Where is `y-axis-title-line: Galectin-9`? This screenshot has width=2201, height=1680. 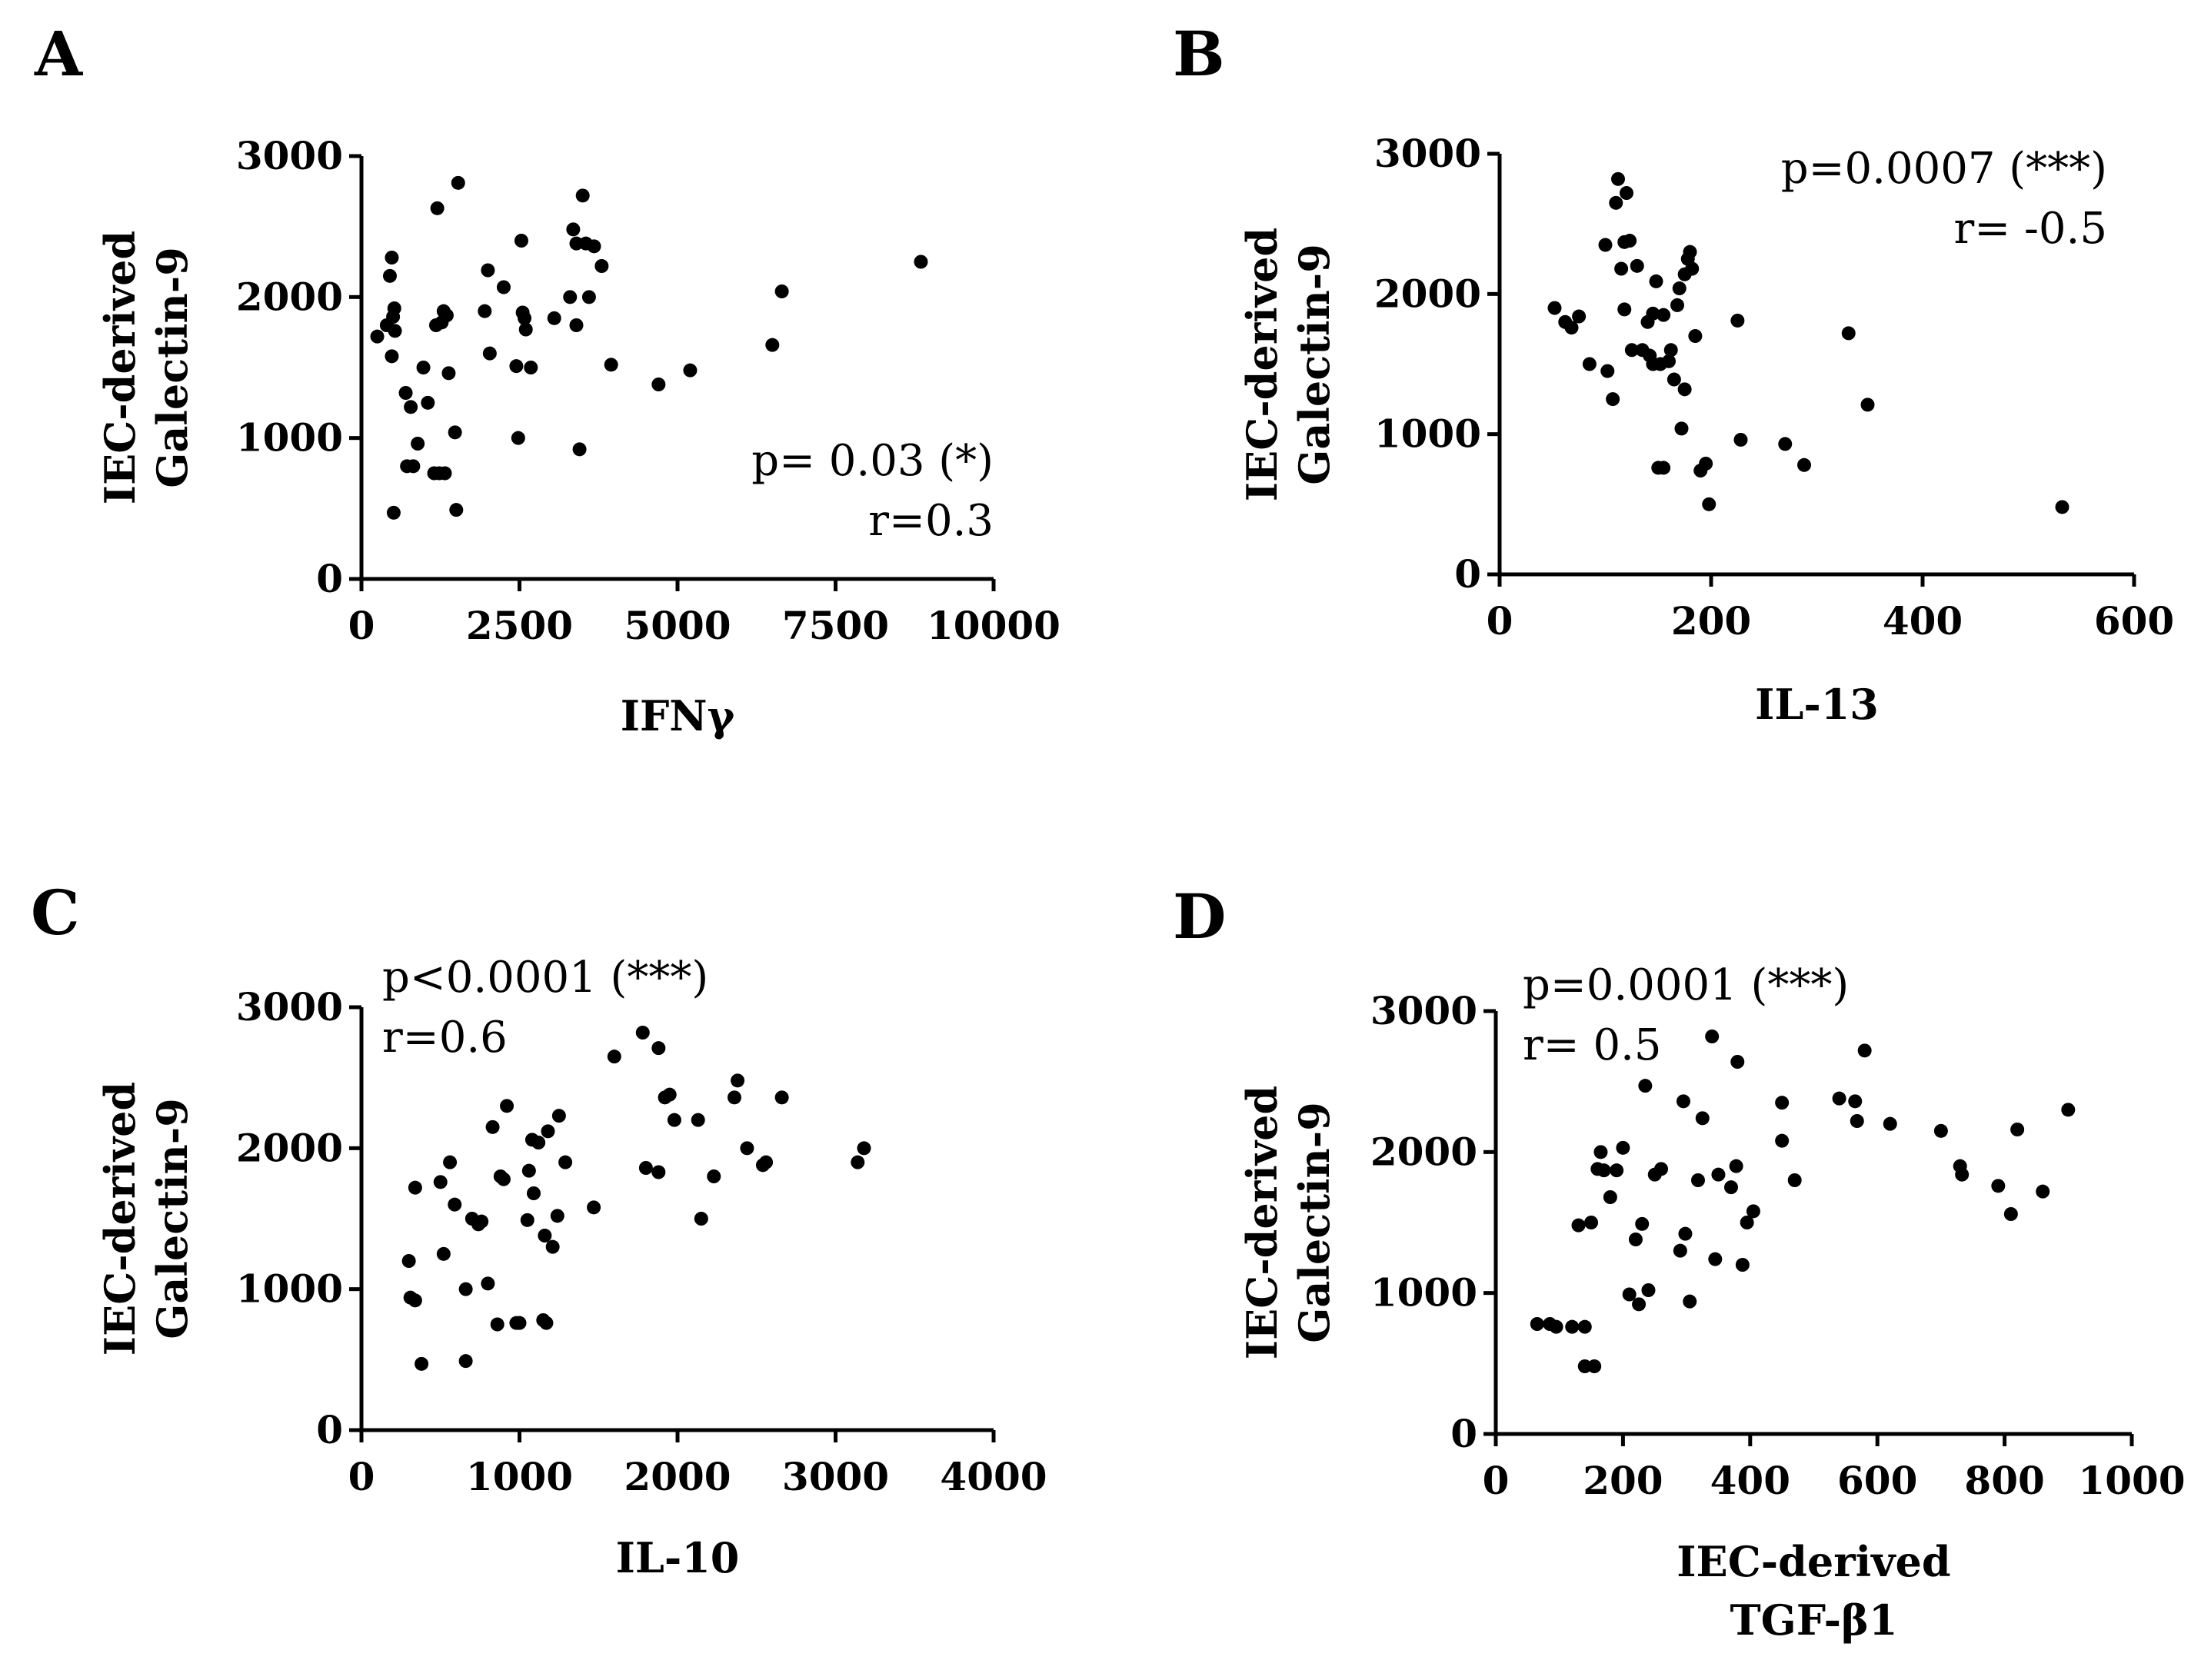 y-axis-title-line: Galectin-9 is located at coordinates (172, 1218).